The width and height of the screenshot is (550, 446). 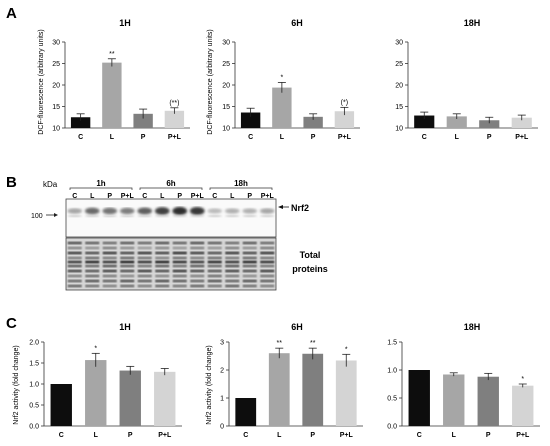 What do you see at coordinates (399, 43) in the screenshot?
I see `chart-2-ytick-label: 30` at bounding box center [399, 43].